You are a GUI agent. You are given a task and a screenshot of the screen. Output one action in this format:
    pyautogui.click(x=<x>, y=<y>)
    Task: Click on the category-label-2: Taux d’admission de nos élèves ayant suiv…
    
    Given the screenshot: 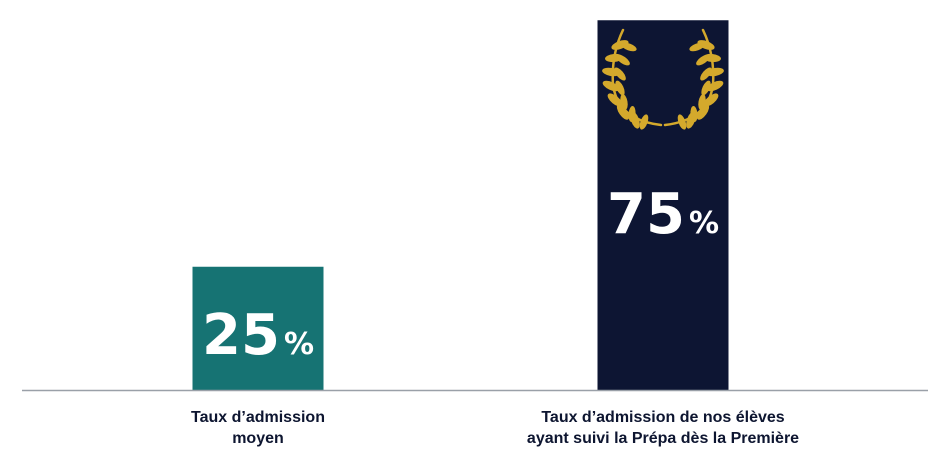 What is the action you would take?
    pyautogui.click(x=663, y=428)
    